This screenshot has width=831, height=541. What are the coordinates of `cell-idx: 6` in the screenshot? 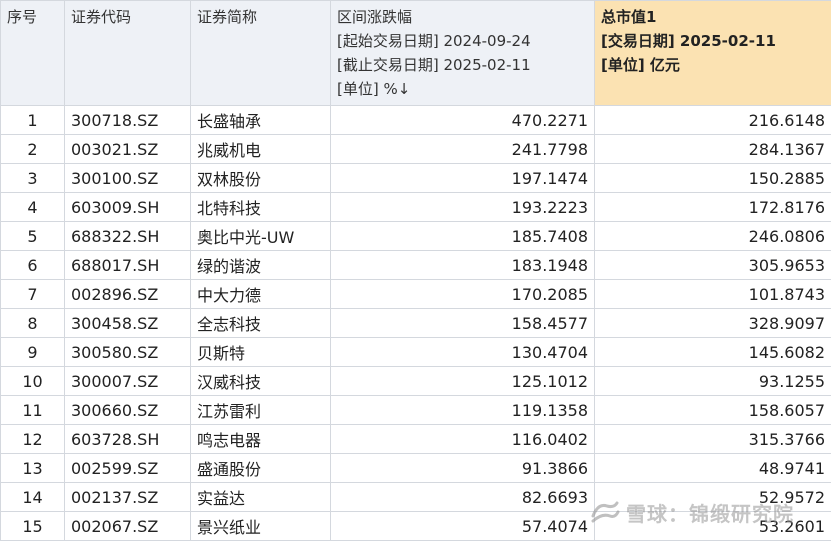 It's located at (33, 265).